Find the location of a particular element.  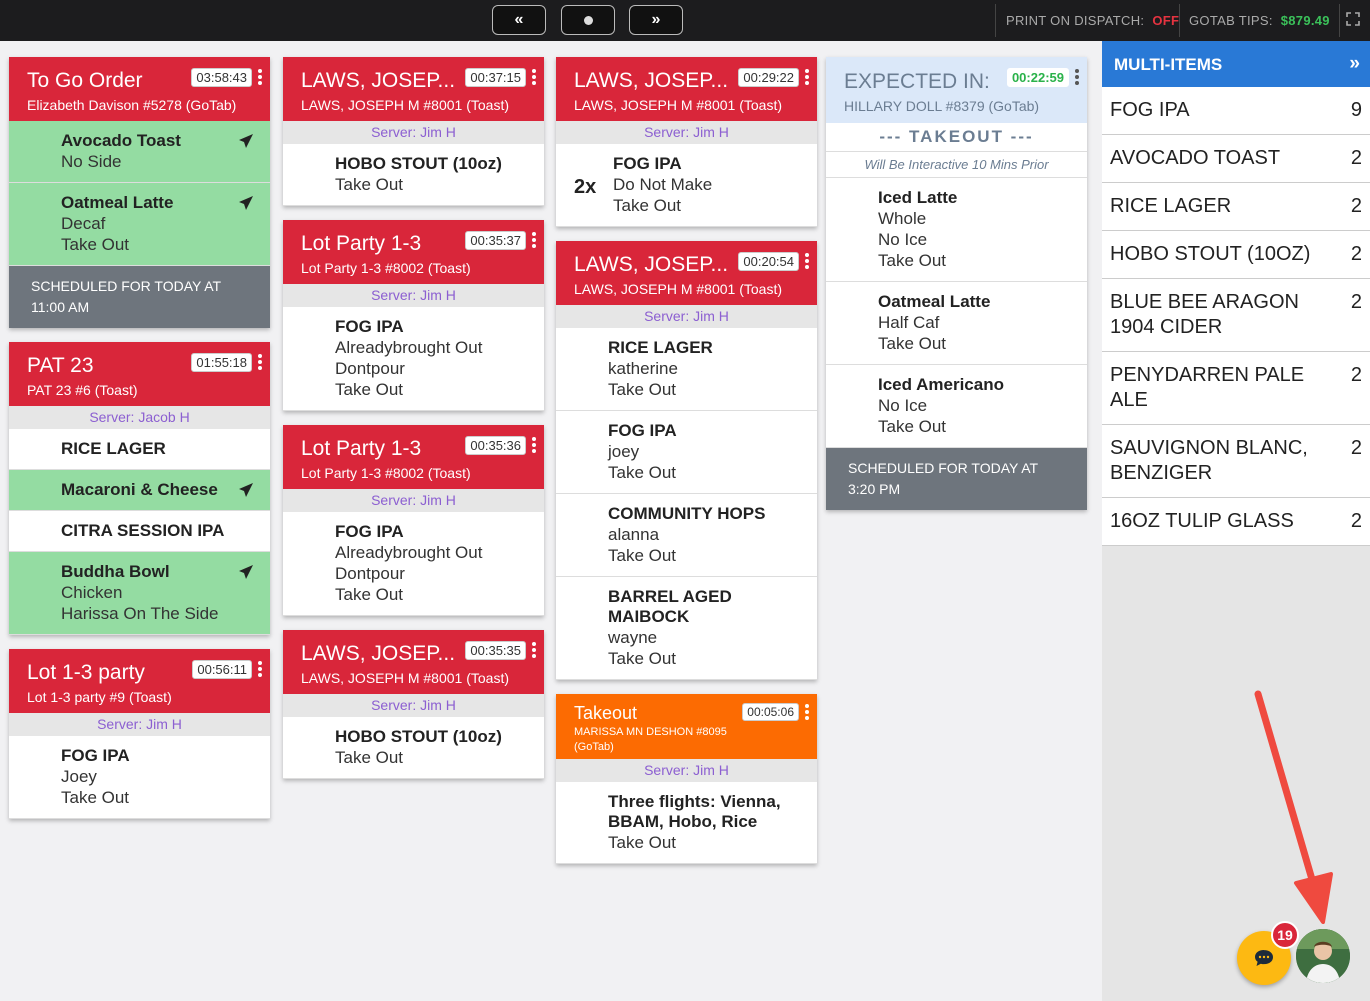

order-timer: 00:20:54 is located at coordinates (768, 261).